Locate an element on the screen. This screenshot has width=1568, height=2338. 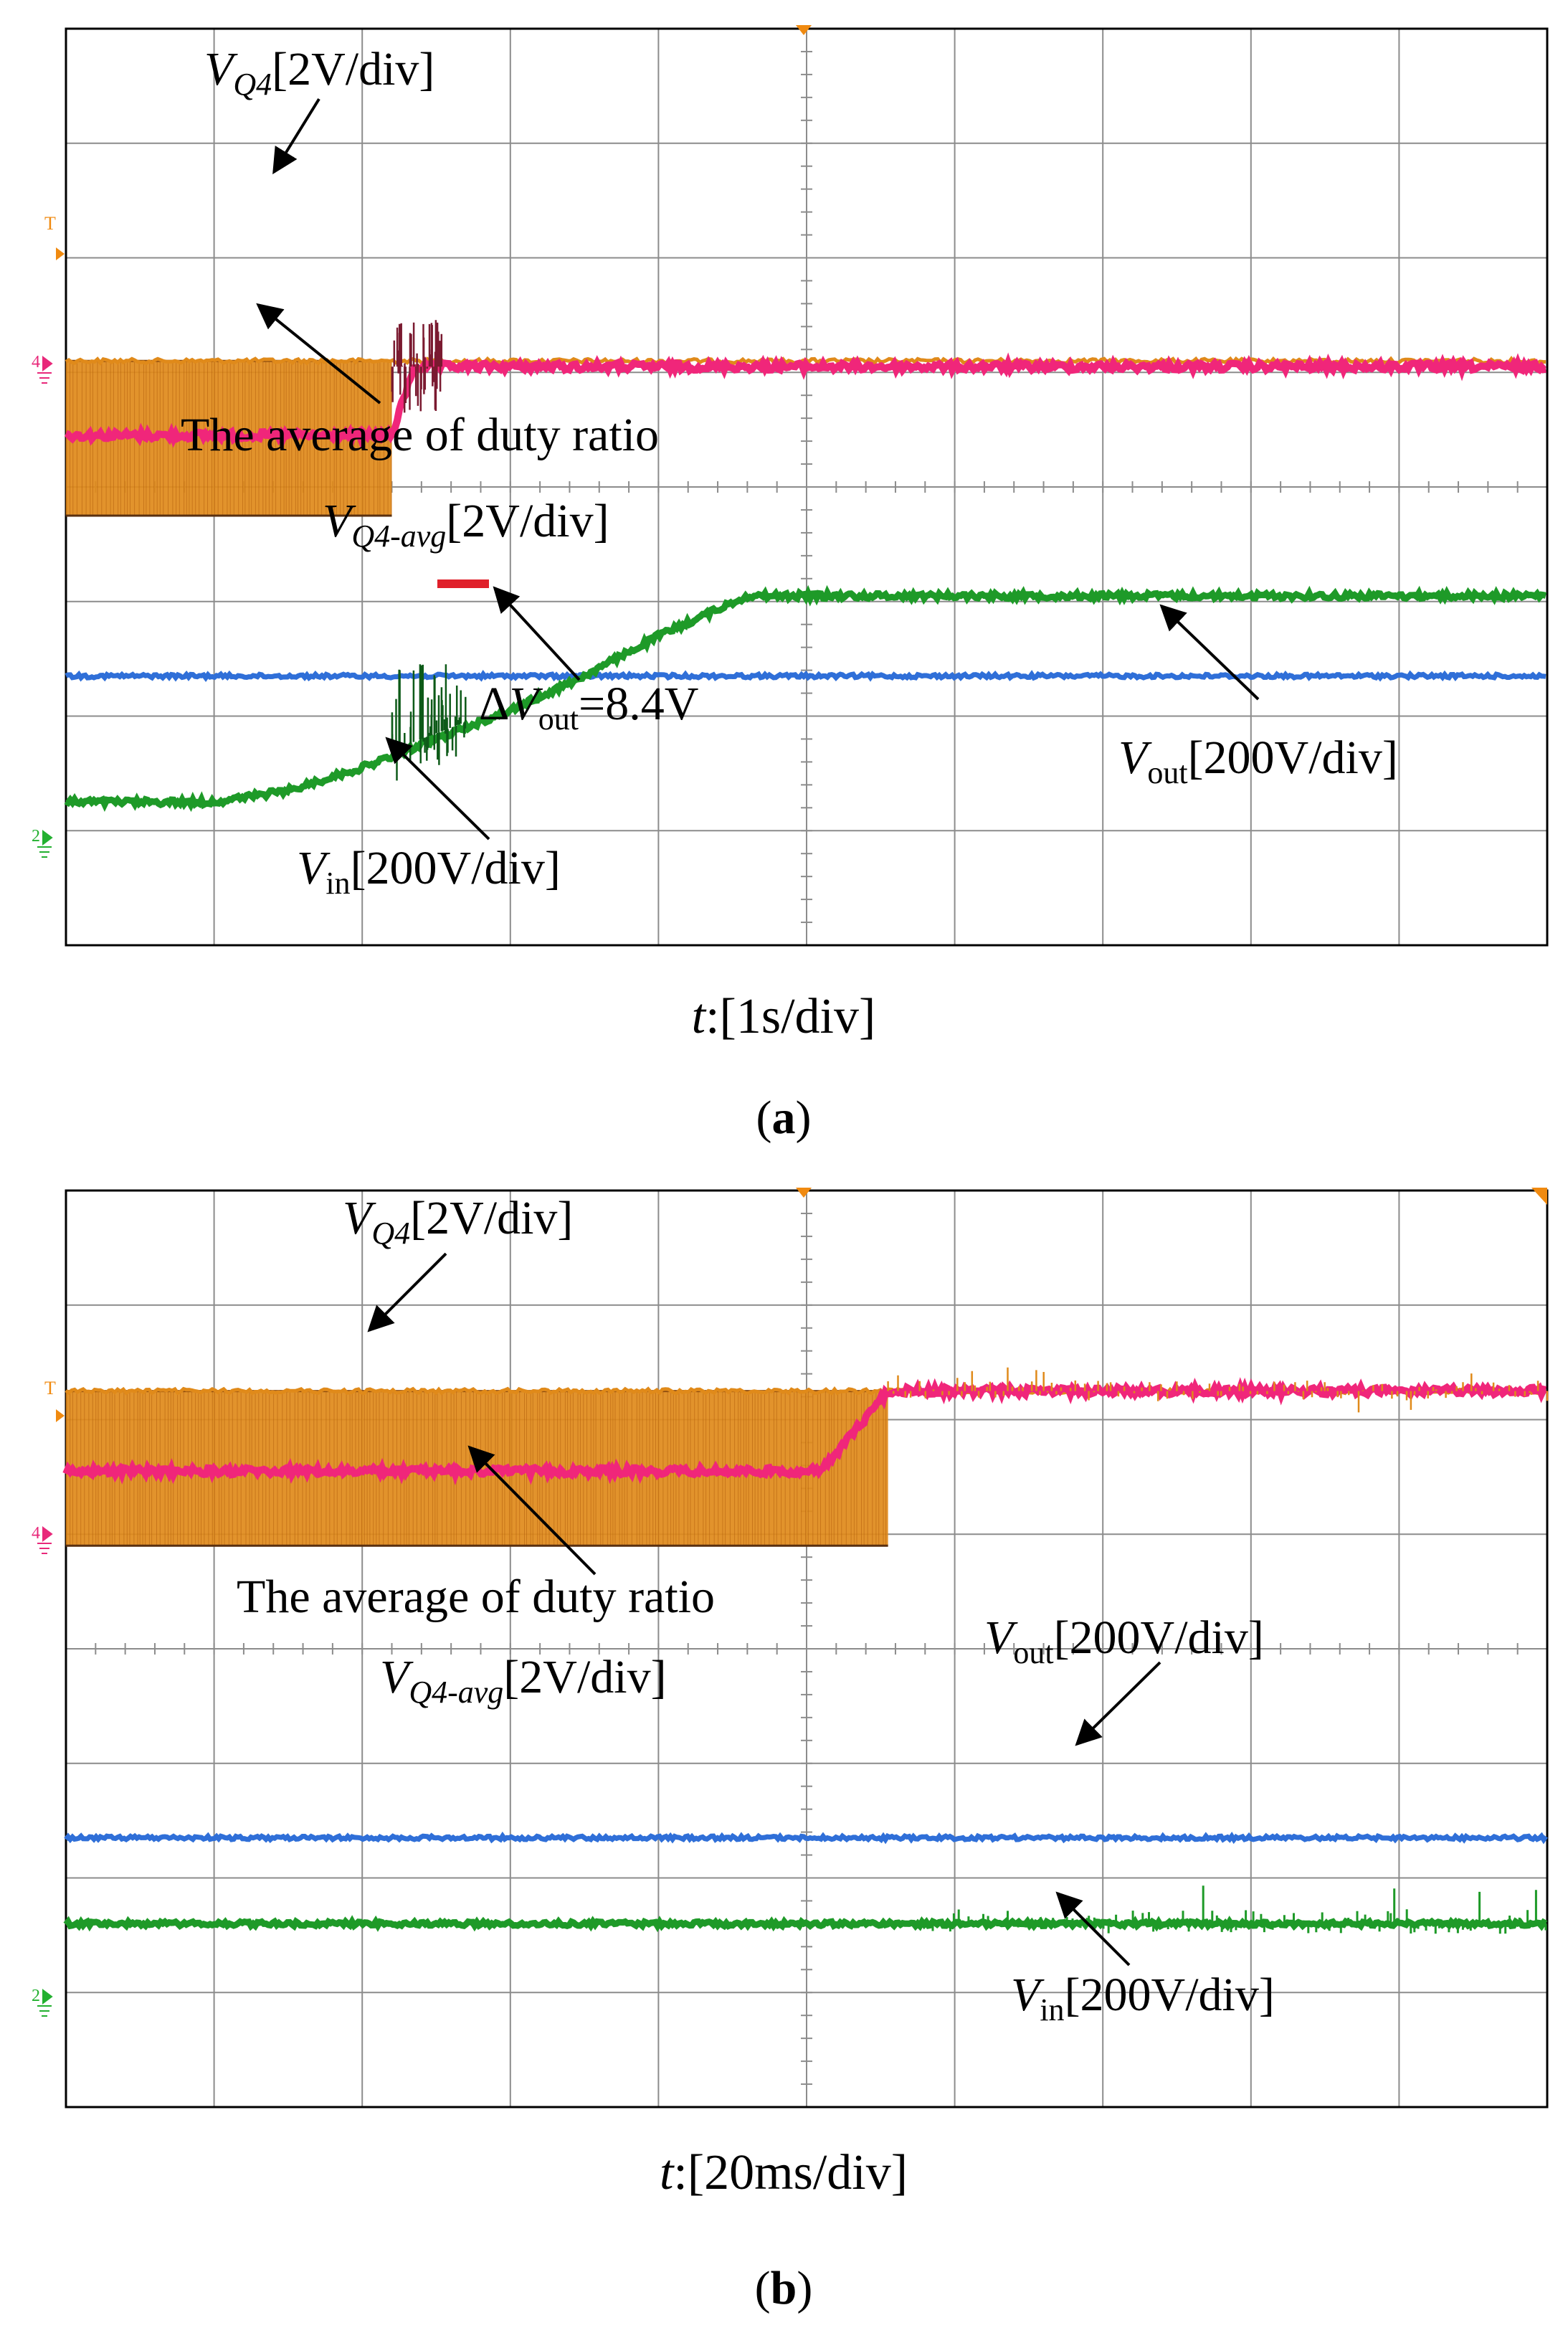
ch2-ground-marker-a: 2 is located at coordinates (36, 836).